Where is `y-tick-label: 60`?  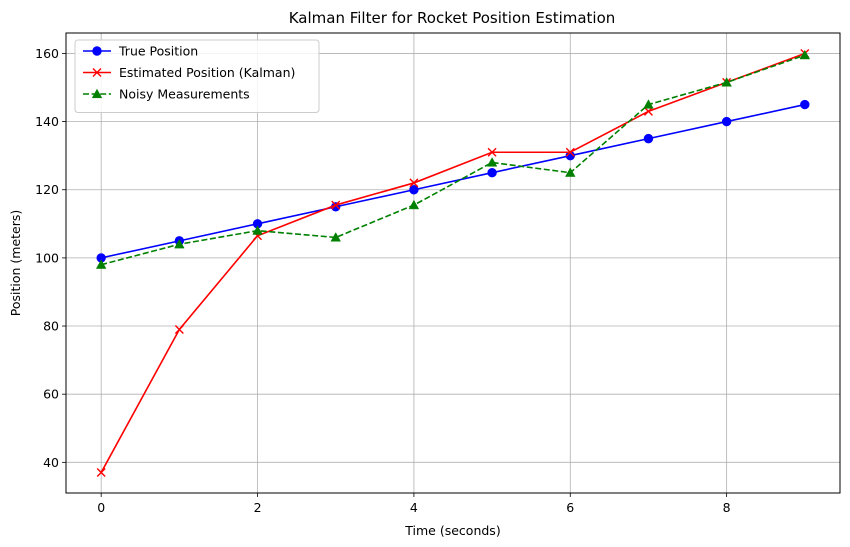
y-tick-label: 60 is located at coordinates (51, 394).